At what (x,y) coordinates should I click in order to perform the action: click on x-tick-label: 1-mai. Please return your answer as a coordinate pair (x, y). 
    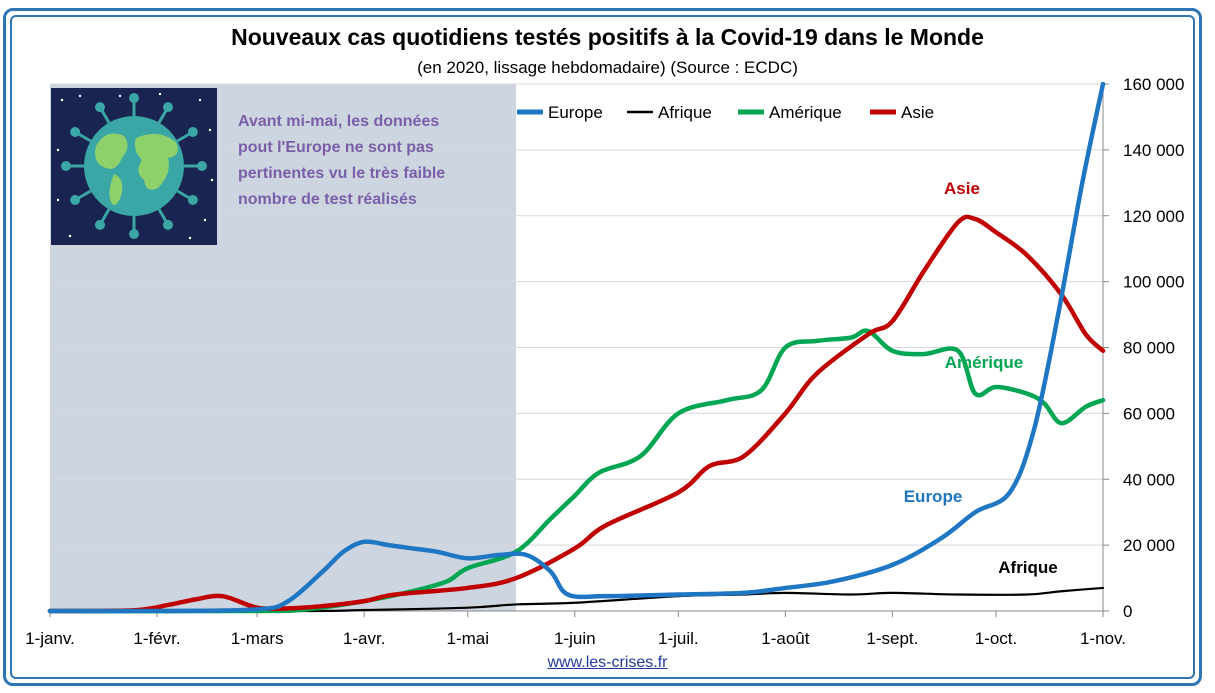
    Looking at the image, I should click on (467, 638).